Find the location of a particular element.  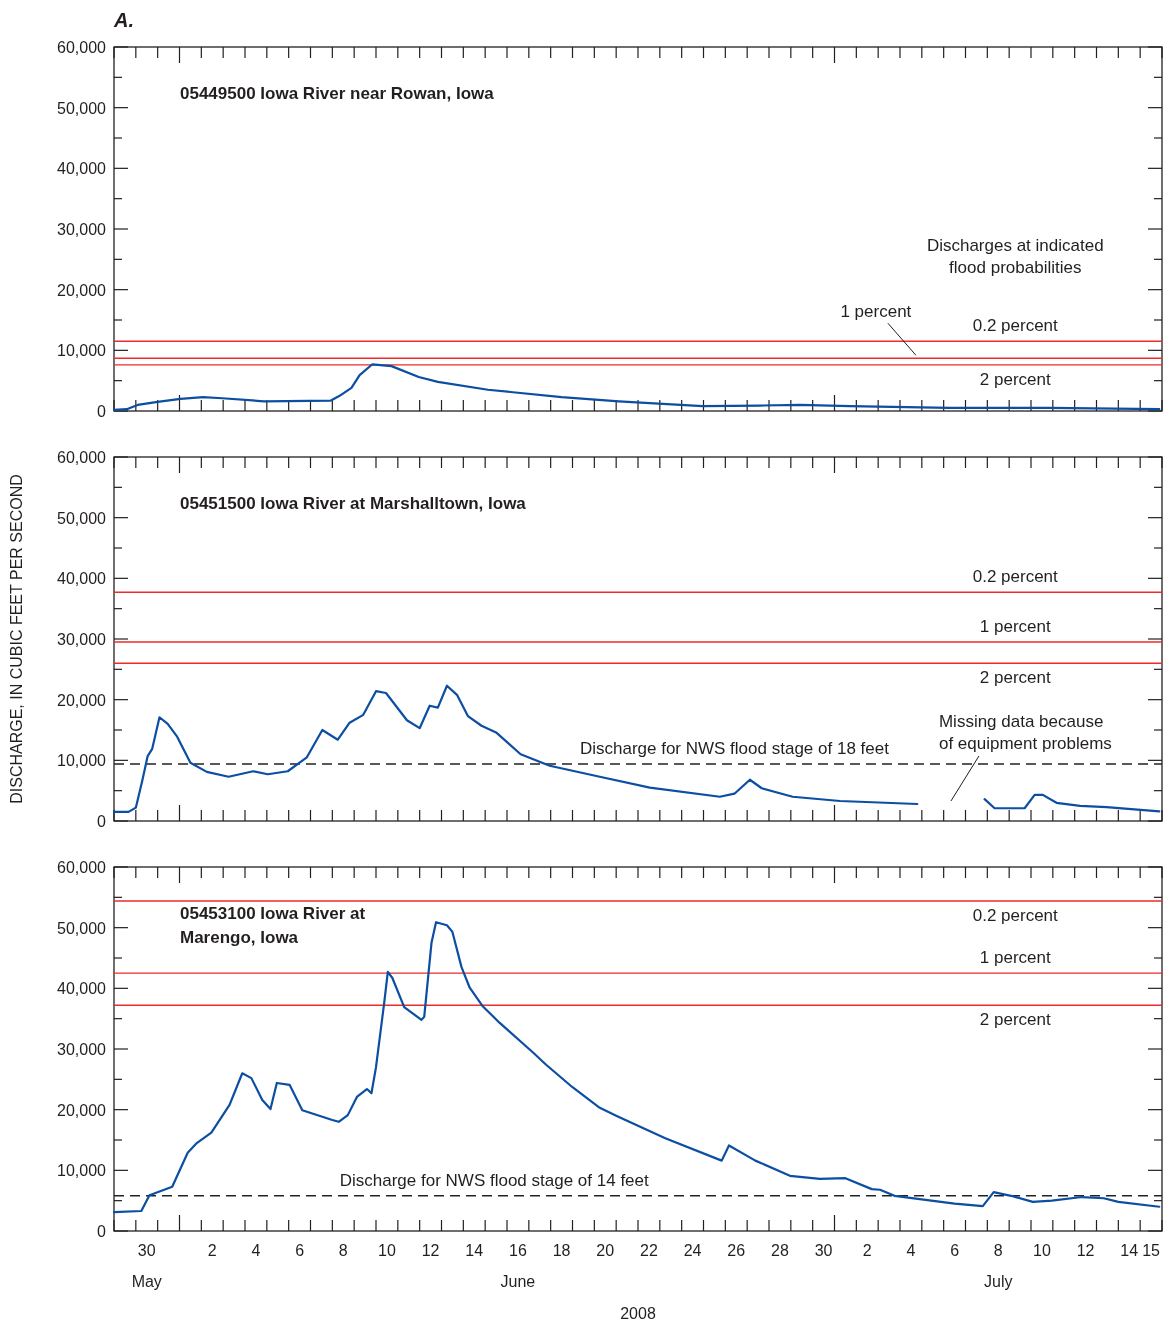

x-tick-label: 30 May is located at coordinates (146, 1266).